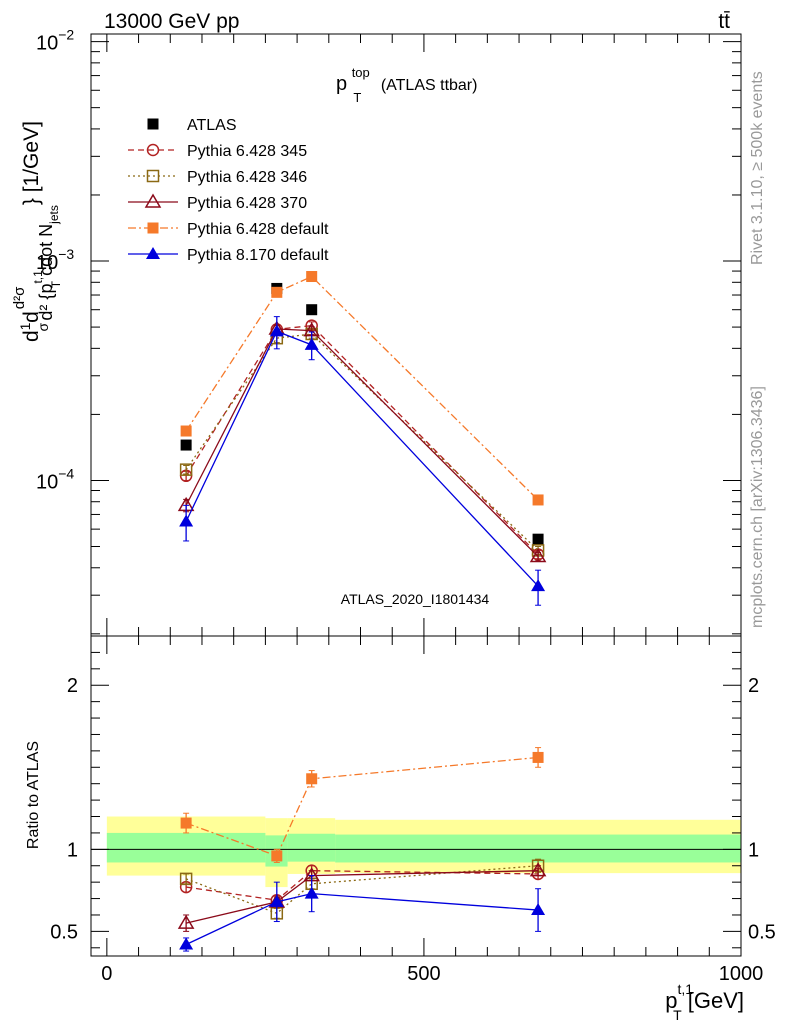 The image size is (786, 1029). Describe the element at coordinates (25, 326) in the screenshot. I see `ylabel-frac-one: 1` at that location.